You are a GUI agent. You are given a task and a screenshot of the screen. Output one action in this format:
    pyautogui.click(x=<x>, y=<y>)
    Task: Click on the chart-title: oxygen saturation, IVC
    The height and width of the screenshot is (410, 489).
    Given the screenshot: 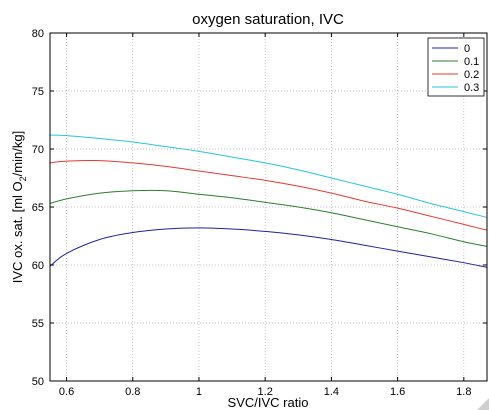 What is the action you would take?
    pyautogui.click(x=268, y=19)
    